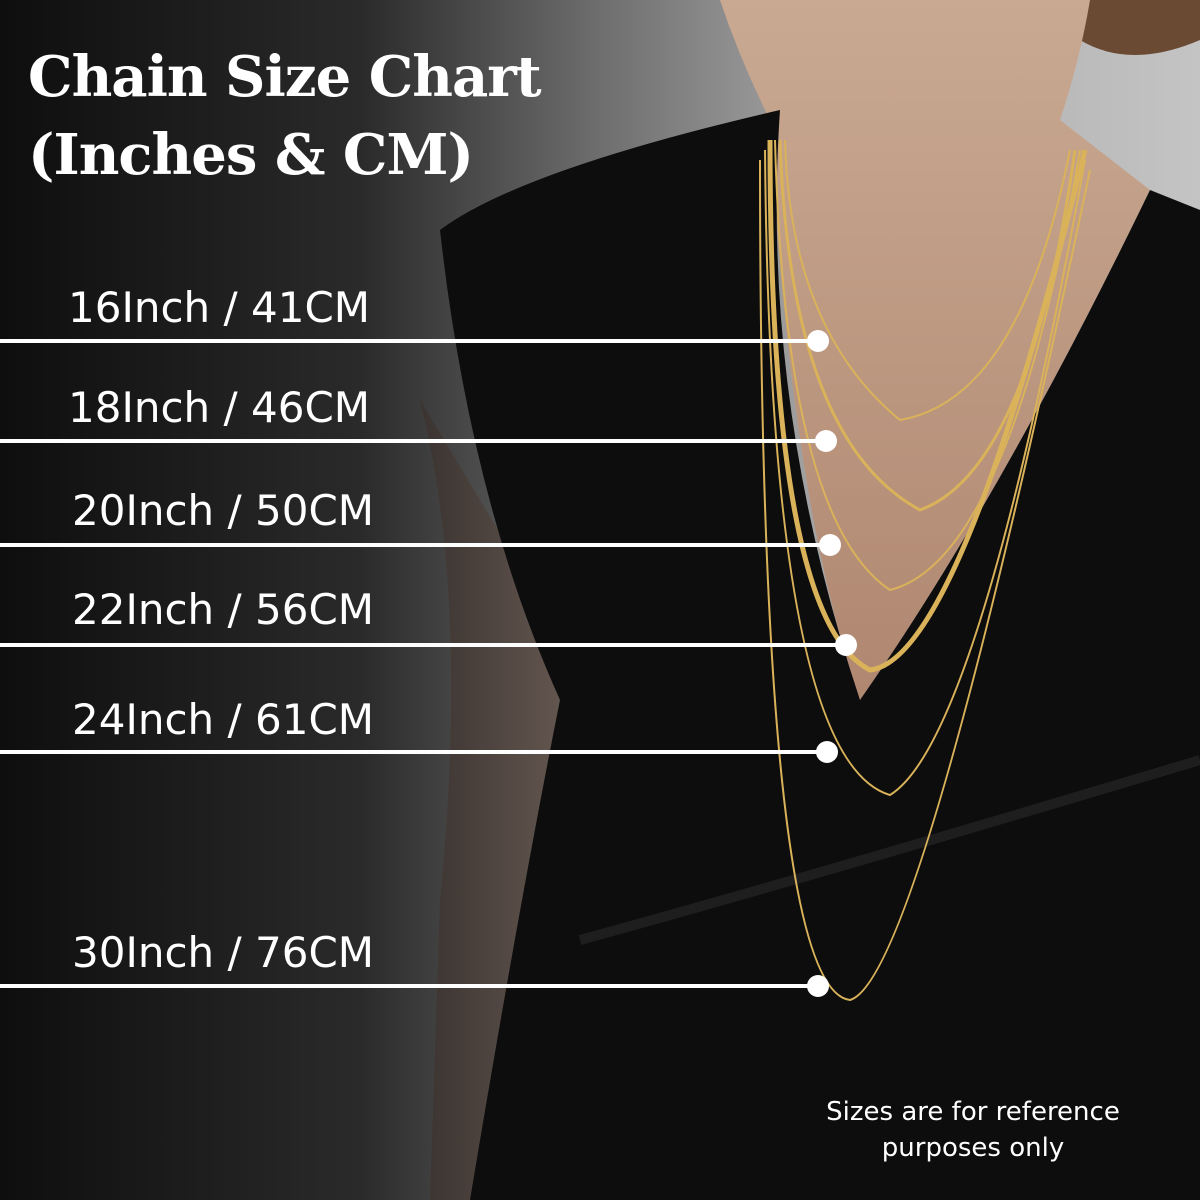 The width and height of the screenshot is (1200, 1200). What do you see at coordinates (223, 609) in the screenshot?
I see `size-label-22: 22Inch / 56CM` at bounding box center [223, 609].